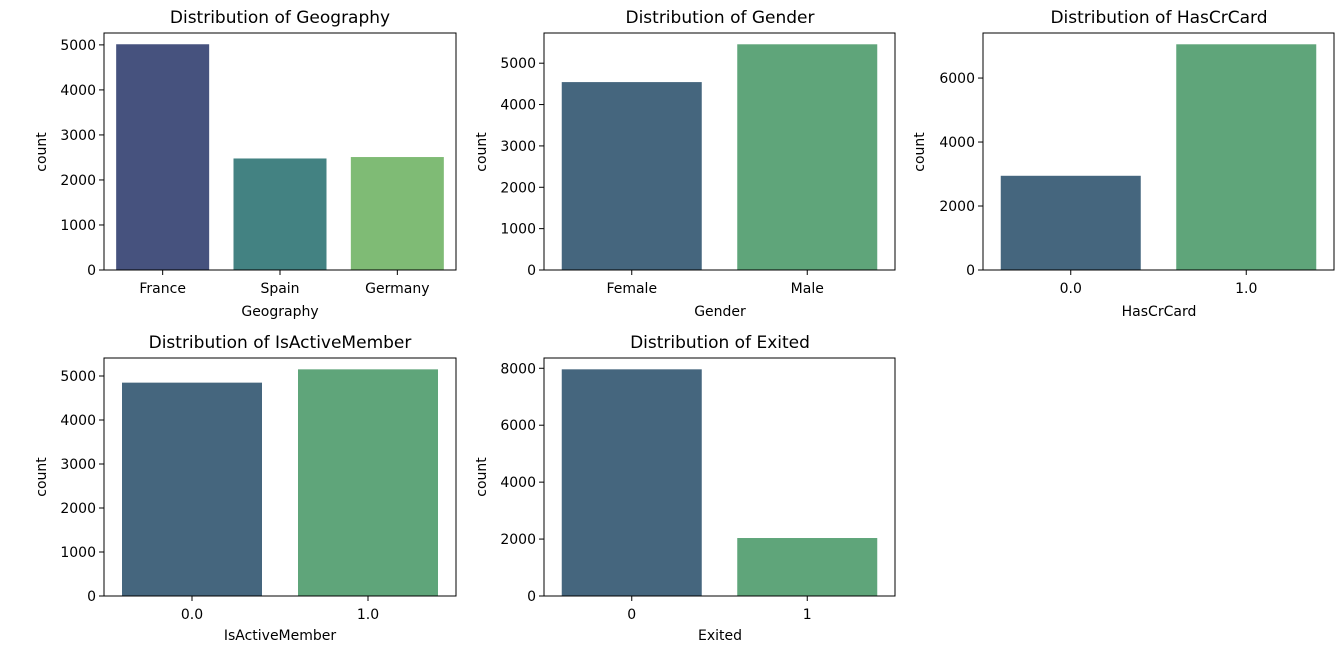 The height and width of the screenshot is (656, 1343). What do you see at coordinates (807, 615) in the screenshot?
I see `x-tick-label: 1` at bounding box center [807, 615].